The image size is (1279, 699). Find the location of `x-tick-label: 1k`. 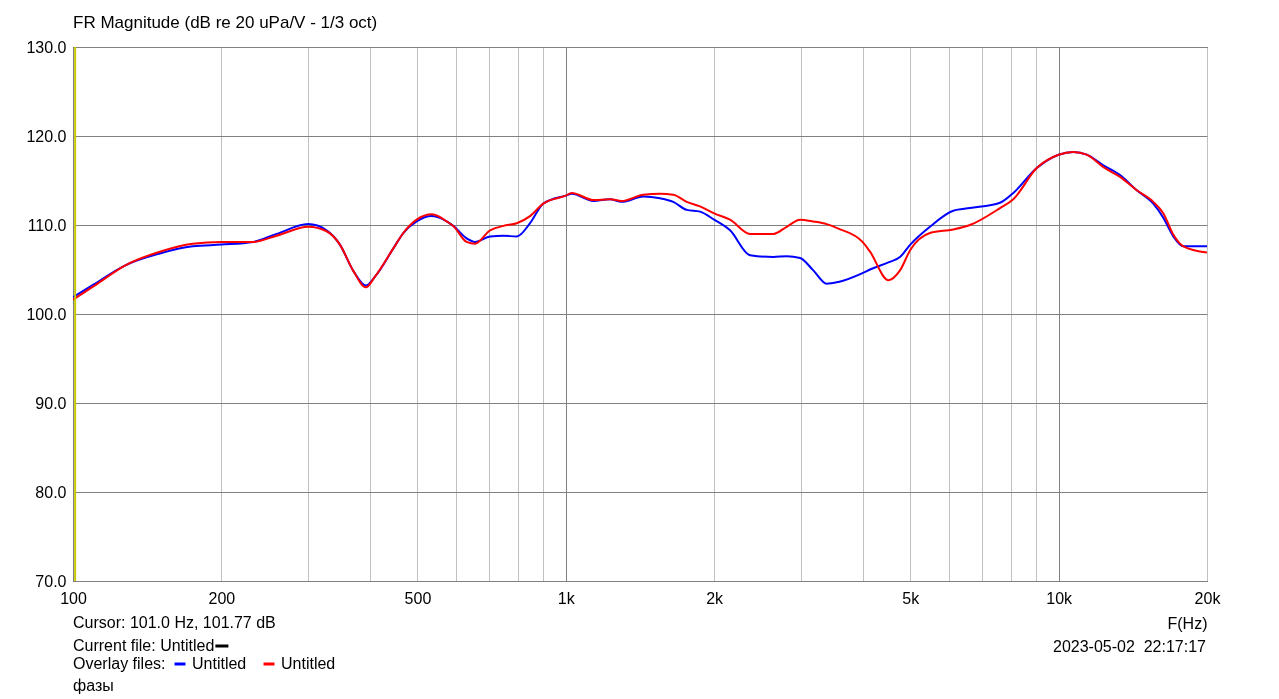

x-tick-label: 1k is located at coordinates (566, 598).